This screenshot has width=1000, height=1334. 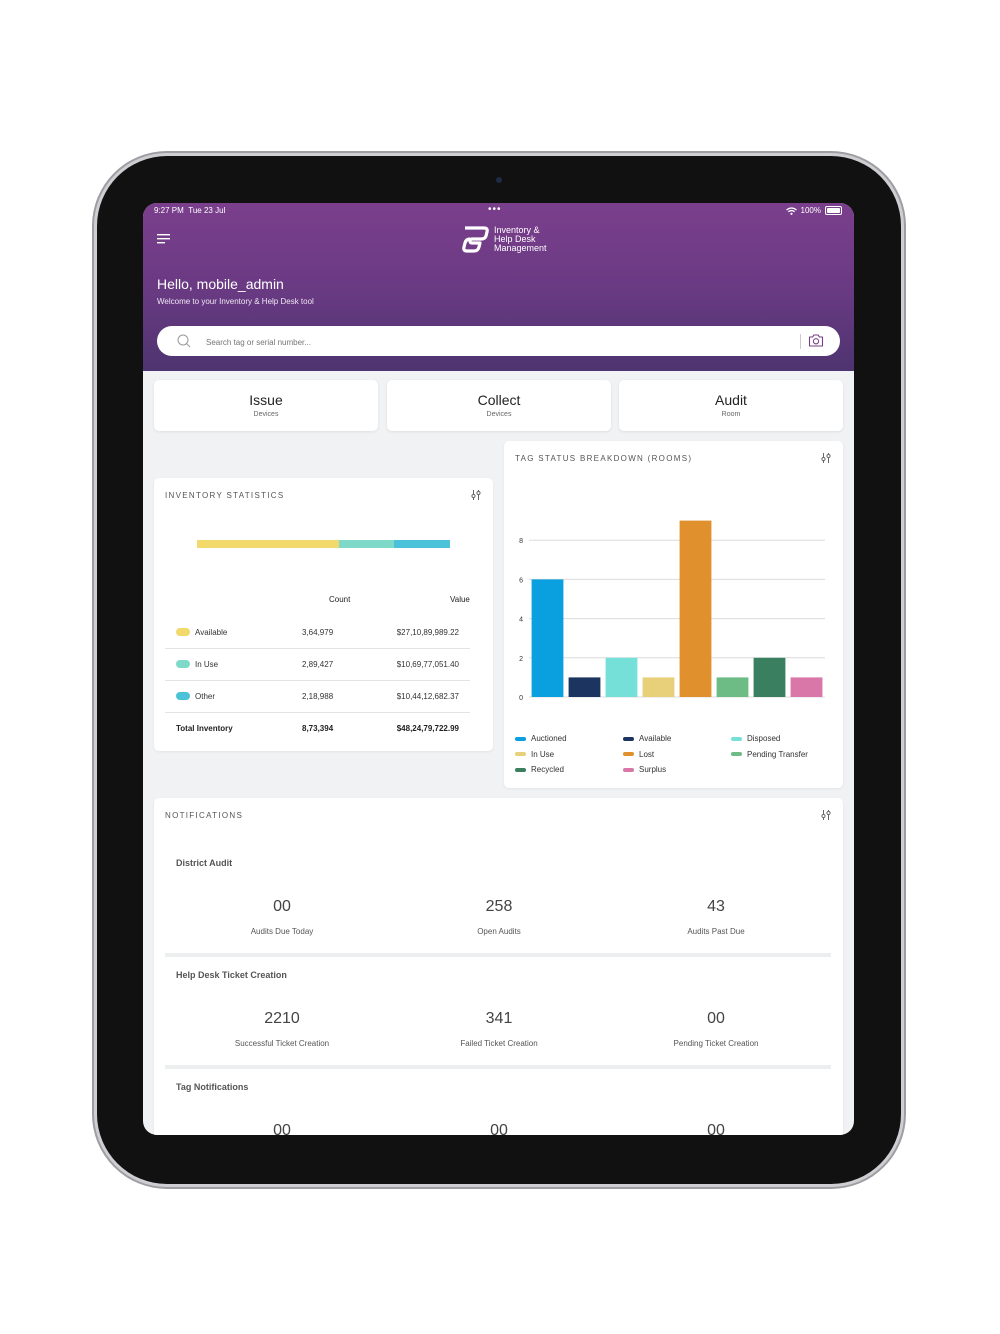 What do you see at coordinates (499, 1029) in the screenshot?
I see `metric-failed-ticket: 341 Failed Ticket Creation` at bounding box center [499, 1029].